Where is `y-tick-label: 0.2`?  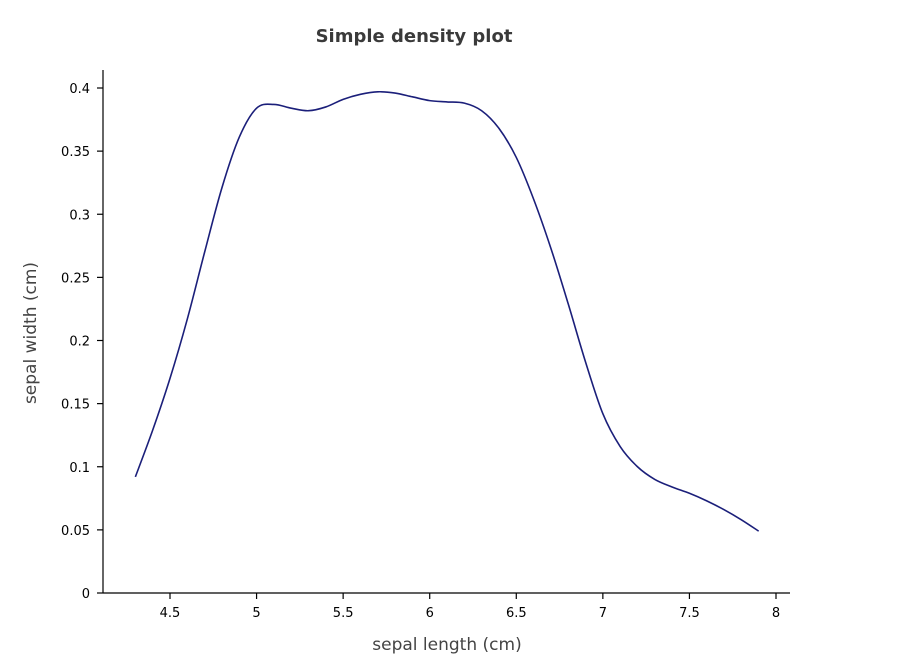
y-tick-label: 0.2 is located at coordinates (79, 342).